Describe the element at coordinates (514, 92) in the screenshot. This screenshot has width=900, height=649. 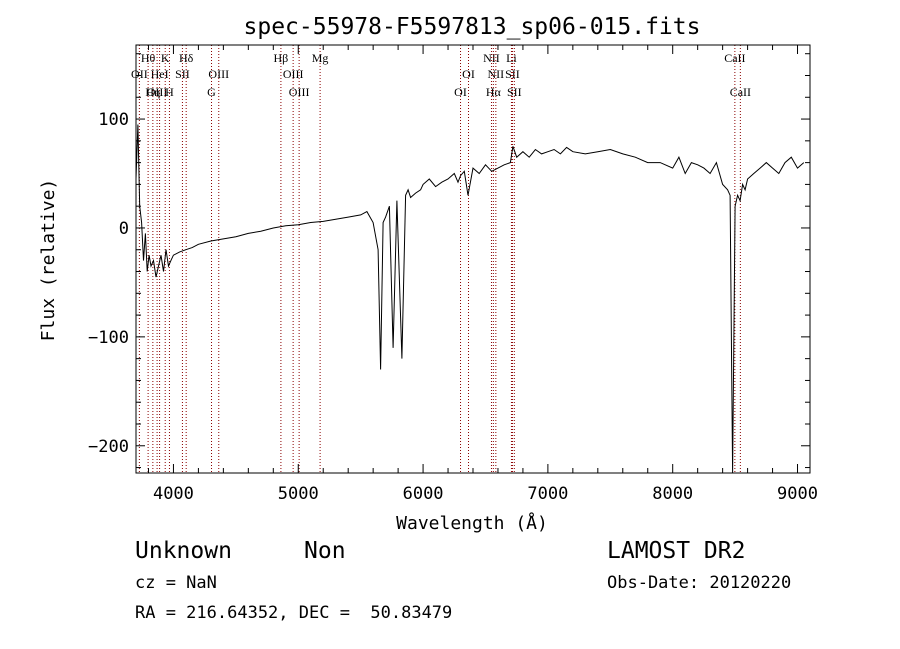
I see `marker-label-22: SII` at that location.